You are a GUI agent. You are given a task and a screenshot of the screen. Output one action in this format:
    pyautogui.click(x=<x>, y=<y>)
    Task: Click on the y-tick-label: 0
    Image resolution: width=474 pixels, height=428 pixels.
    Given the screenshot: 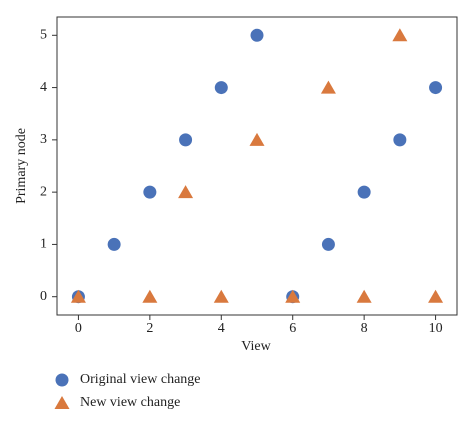 What is the action you would take?
    pyautogui.click(x=43, y=296)
    